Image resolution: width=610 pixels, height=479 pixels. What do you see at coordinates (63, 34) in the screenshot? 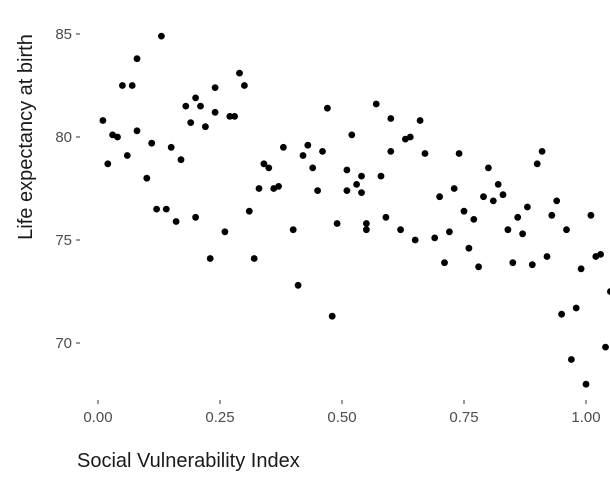
I see `y-tick-label: 85` at bounding box center [63, 34].